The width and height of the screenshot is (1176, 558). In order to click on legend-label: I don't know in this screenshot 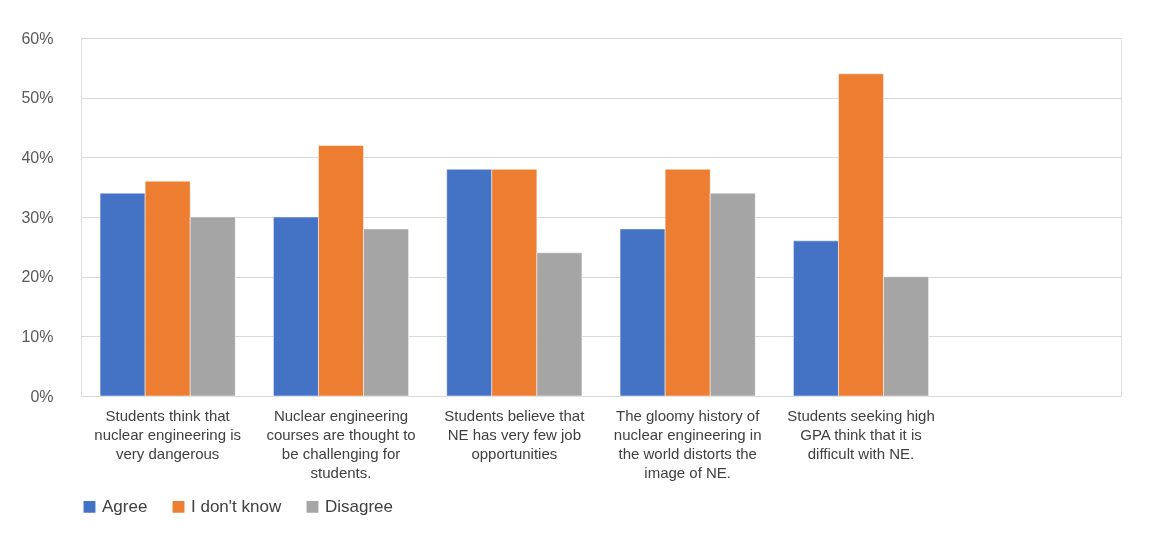, I will do `click(236, 506)`.